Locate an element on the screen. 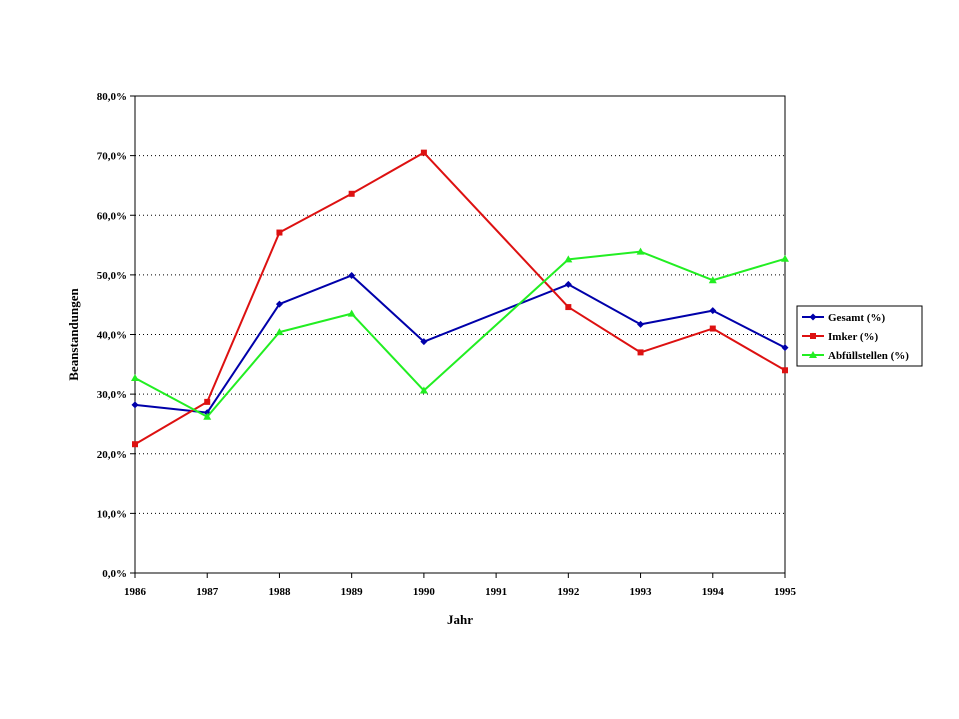  x-tick-label: 1994 is located at coordinates (713, 592).